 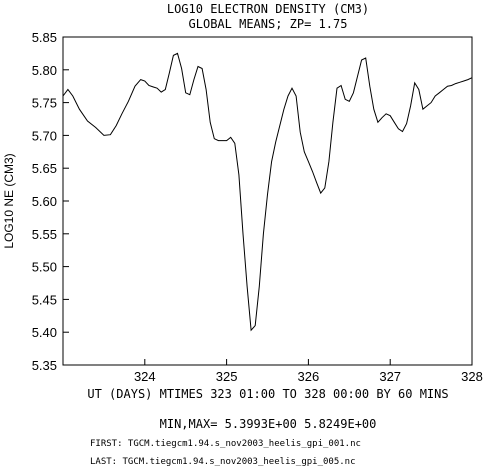 What do you see at coordinates (44, 135) in the screenshot?
I see `y-tick-label: 5.70` at bounding box center [44, 135].